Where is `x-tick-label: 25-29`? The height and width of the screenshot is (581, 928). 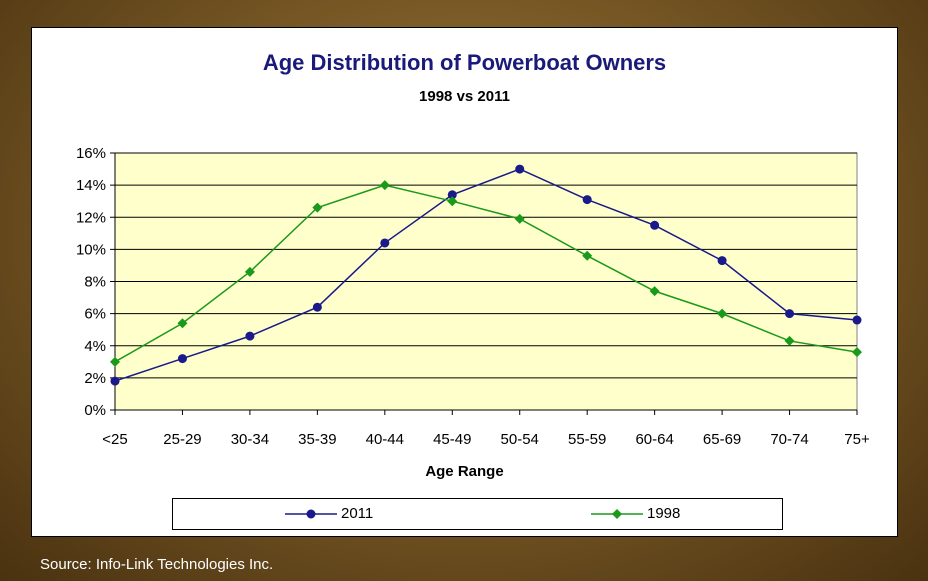
x-tick-label: 25-29 is located at coordinates (182, 439).